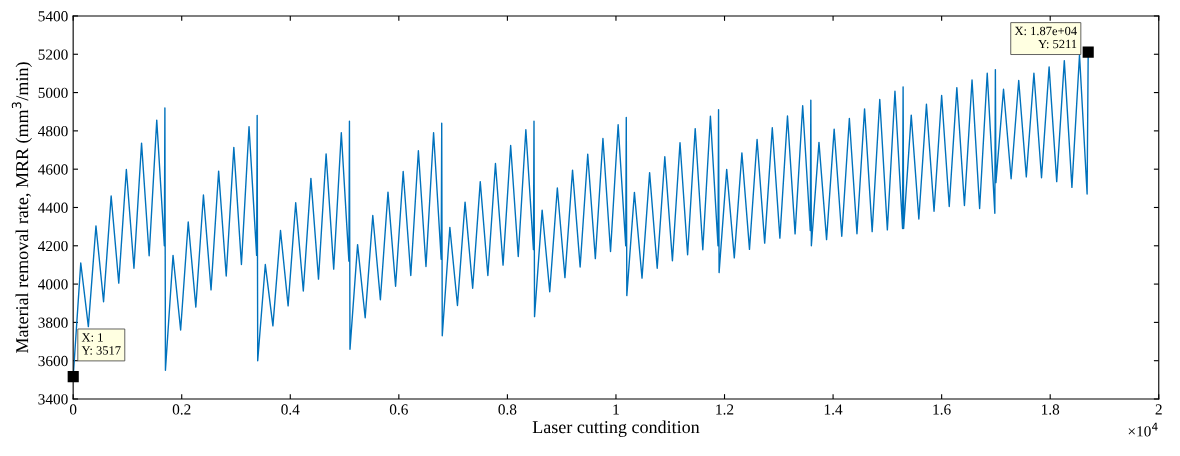 Image resolution: width=1180 pixels, height=456 pixels. I want to click on x-tick-label: 0.4, so click(290, 409).